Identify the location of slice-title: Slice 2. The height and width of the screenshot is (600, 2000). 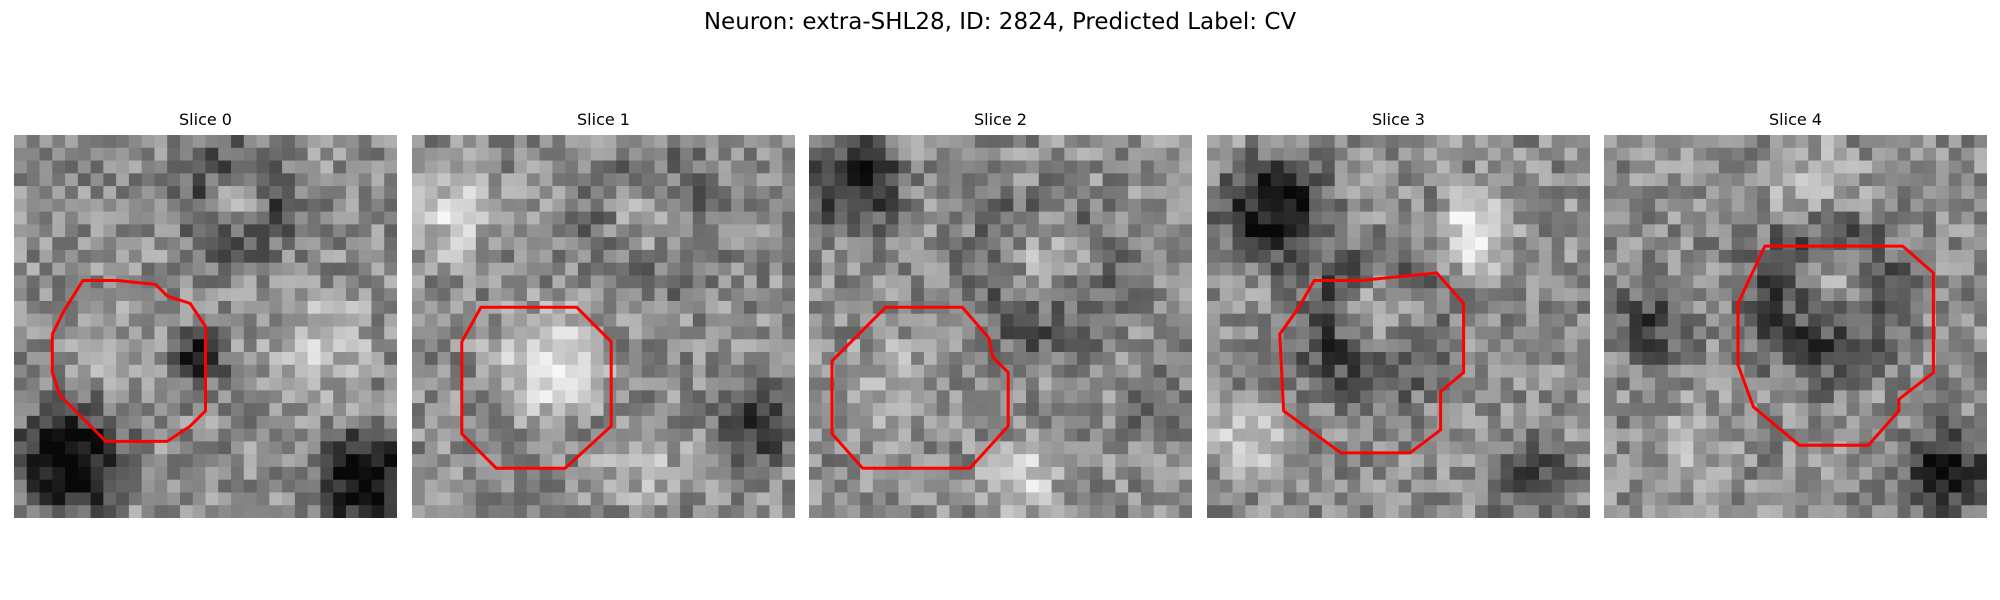
(1000, 119).